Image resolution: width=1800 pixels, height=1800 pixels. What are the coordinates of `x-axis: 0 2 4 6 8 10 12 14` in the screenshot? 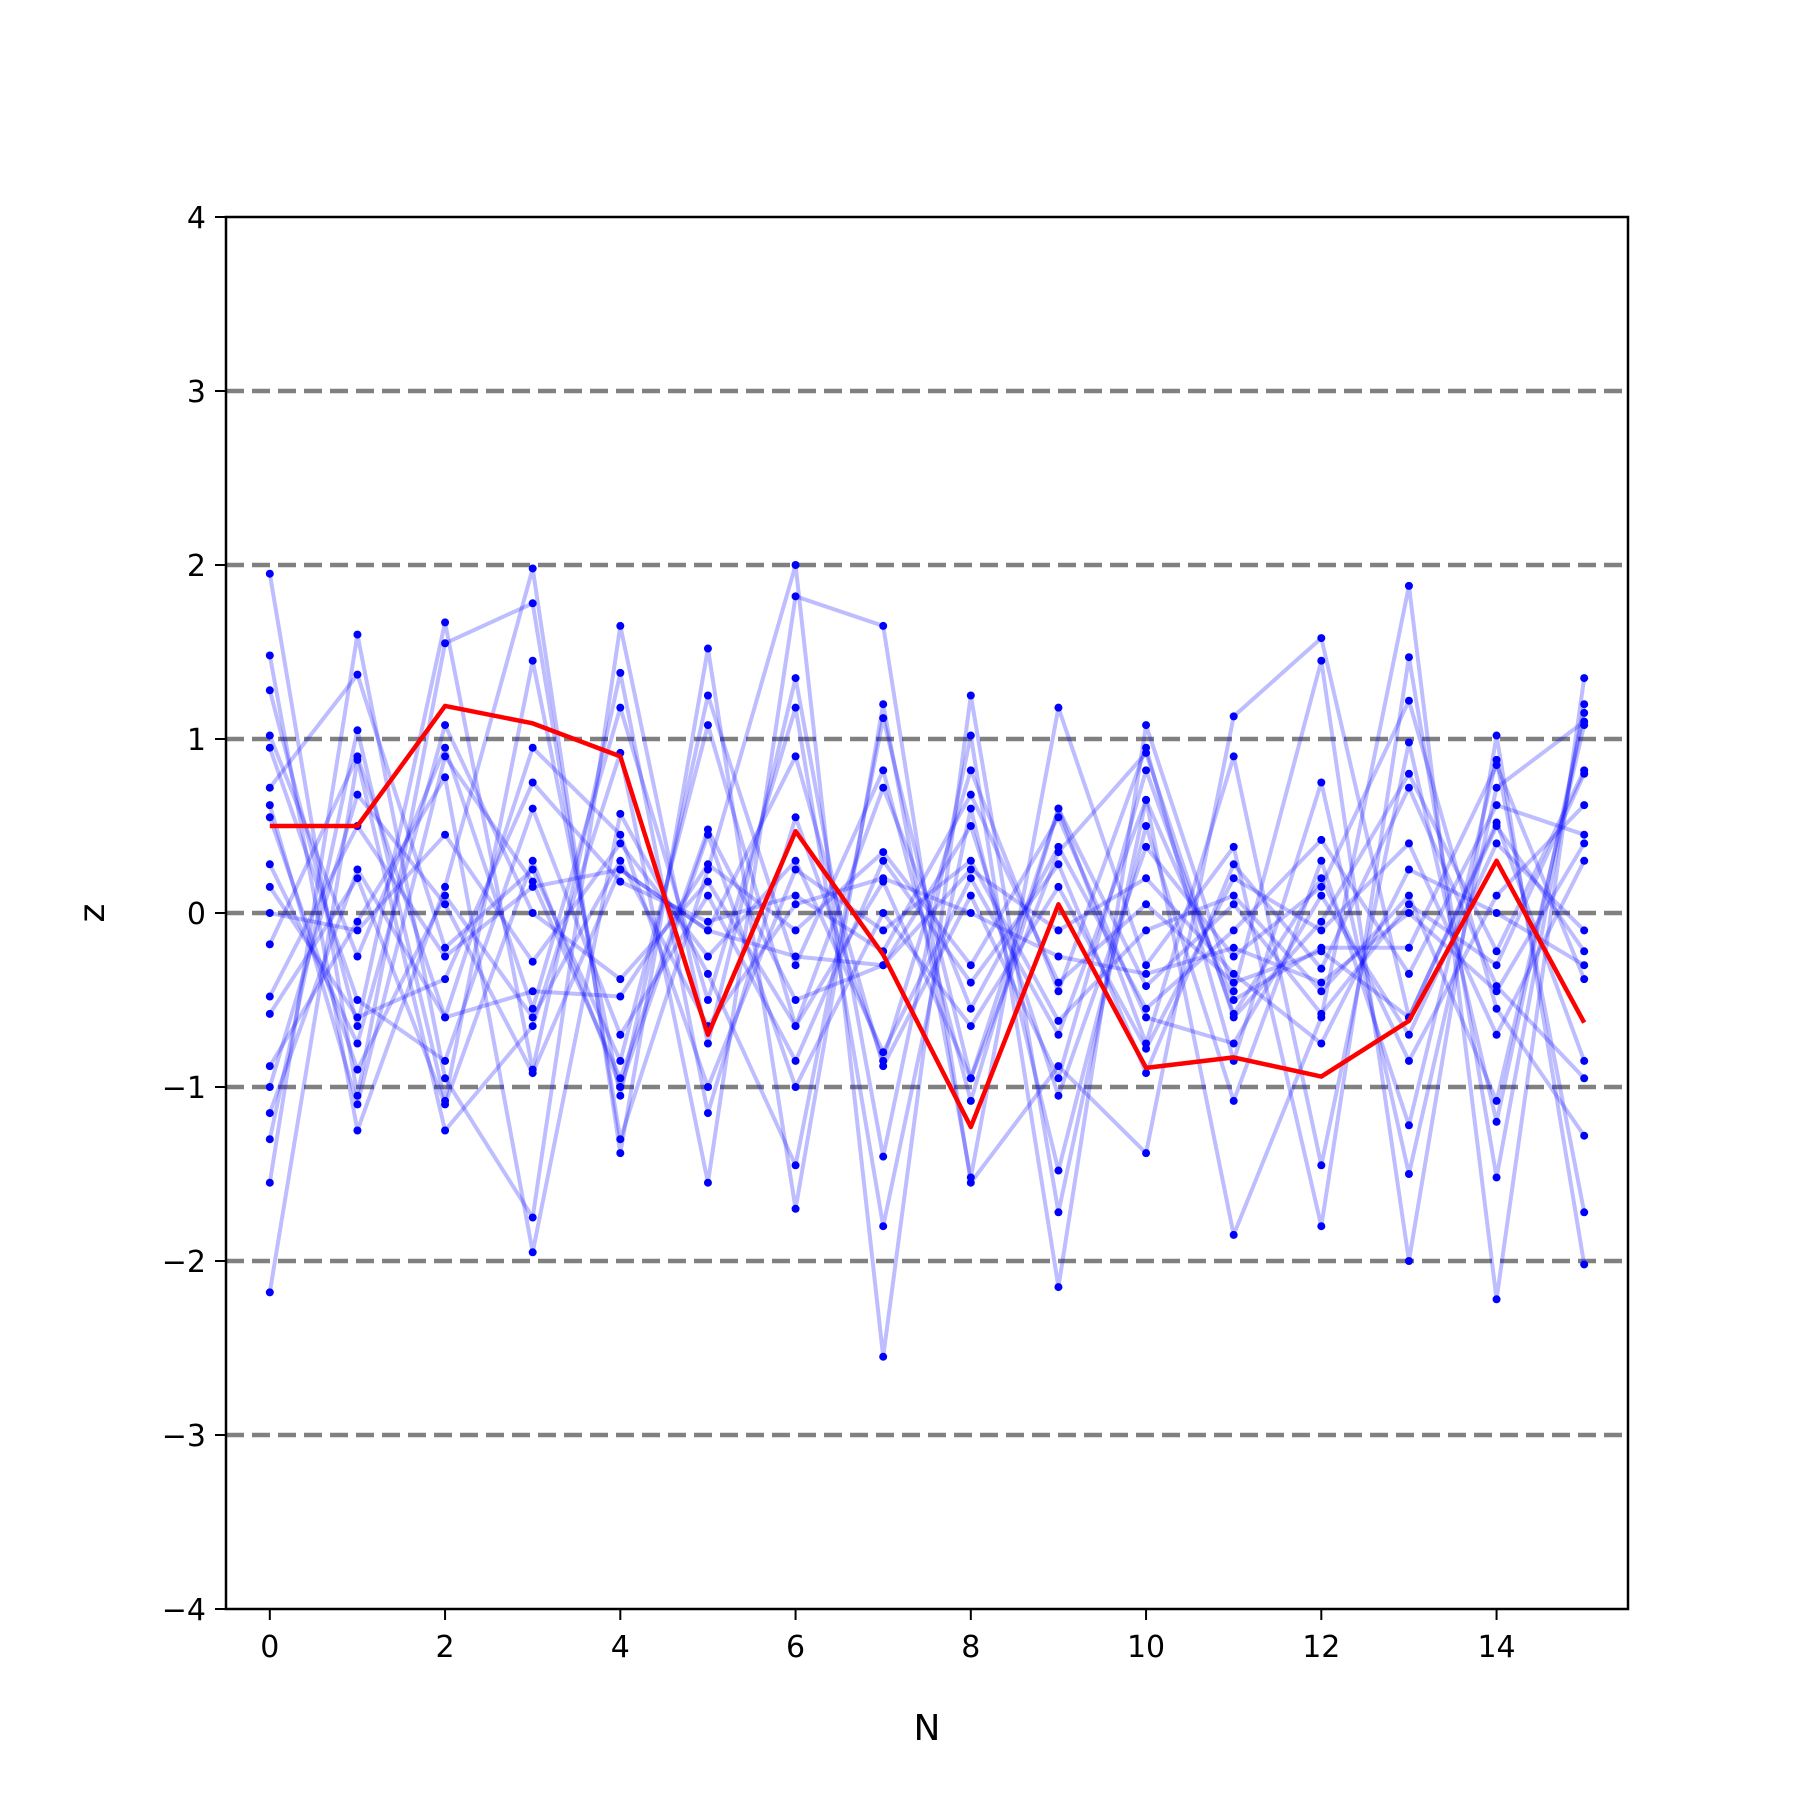 It's located at (888, 1637).